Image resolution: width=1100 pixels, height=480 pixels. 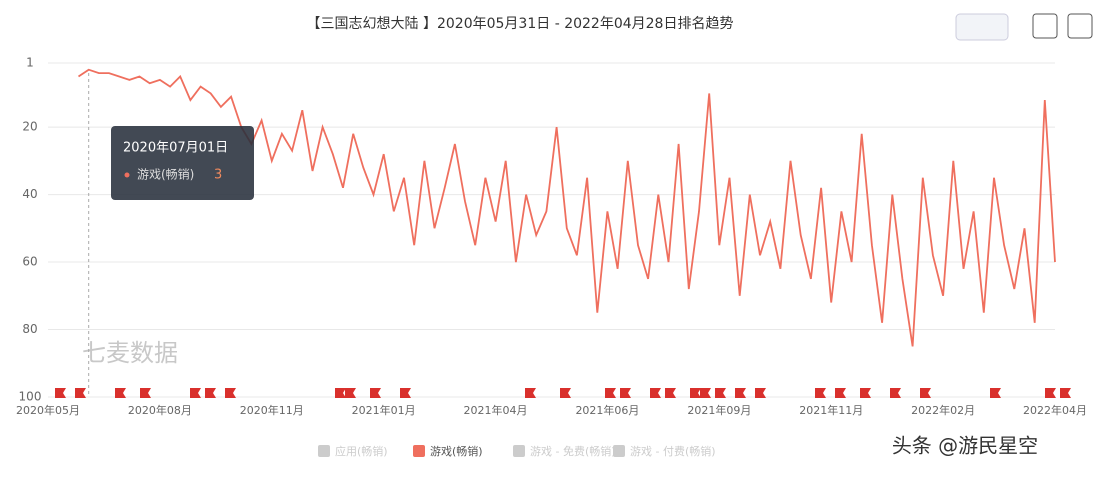 I want to click on y-tick-label: 20, so click(x=29, y=127).